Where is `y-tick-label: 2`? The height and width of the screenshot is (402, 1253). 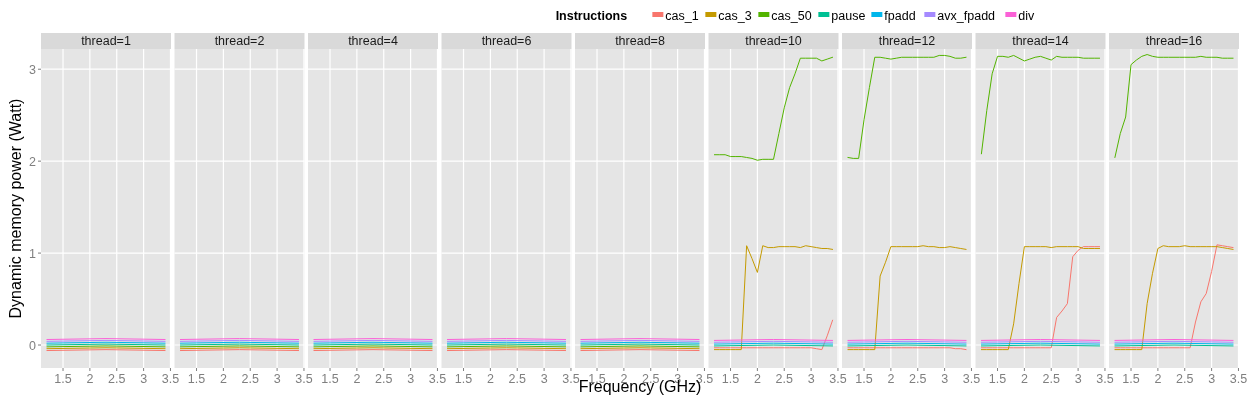 y-tick-label: 2 is located at coordinates (33, 161).